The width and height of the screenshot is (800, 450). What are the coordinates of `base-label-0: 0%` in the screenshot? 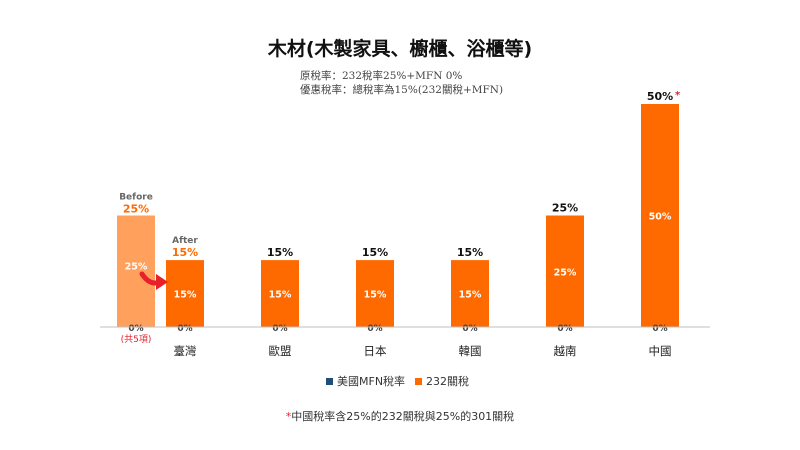 It's located at (184, 329).